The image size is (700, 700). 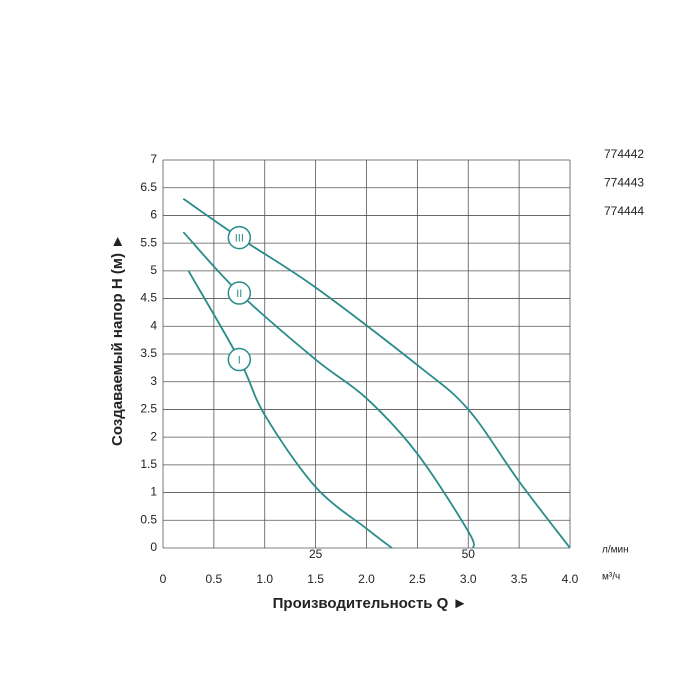 What do you see at coordinates (148, 298) in the screenshot?
I see `y-tick-label: 4.5` at bounding box center [148, 298].